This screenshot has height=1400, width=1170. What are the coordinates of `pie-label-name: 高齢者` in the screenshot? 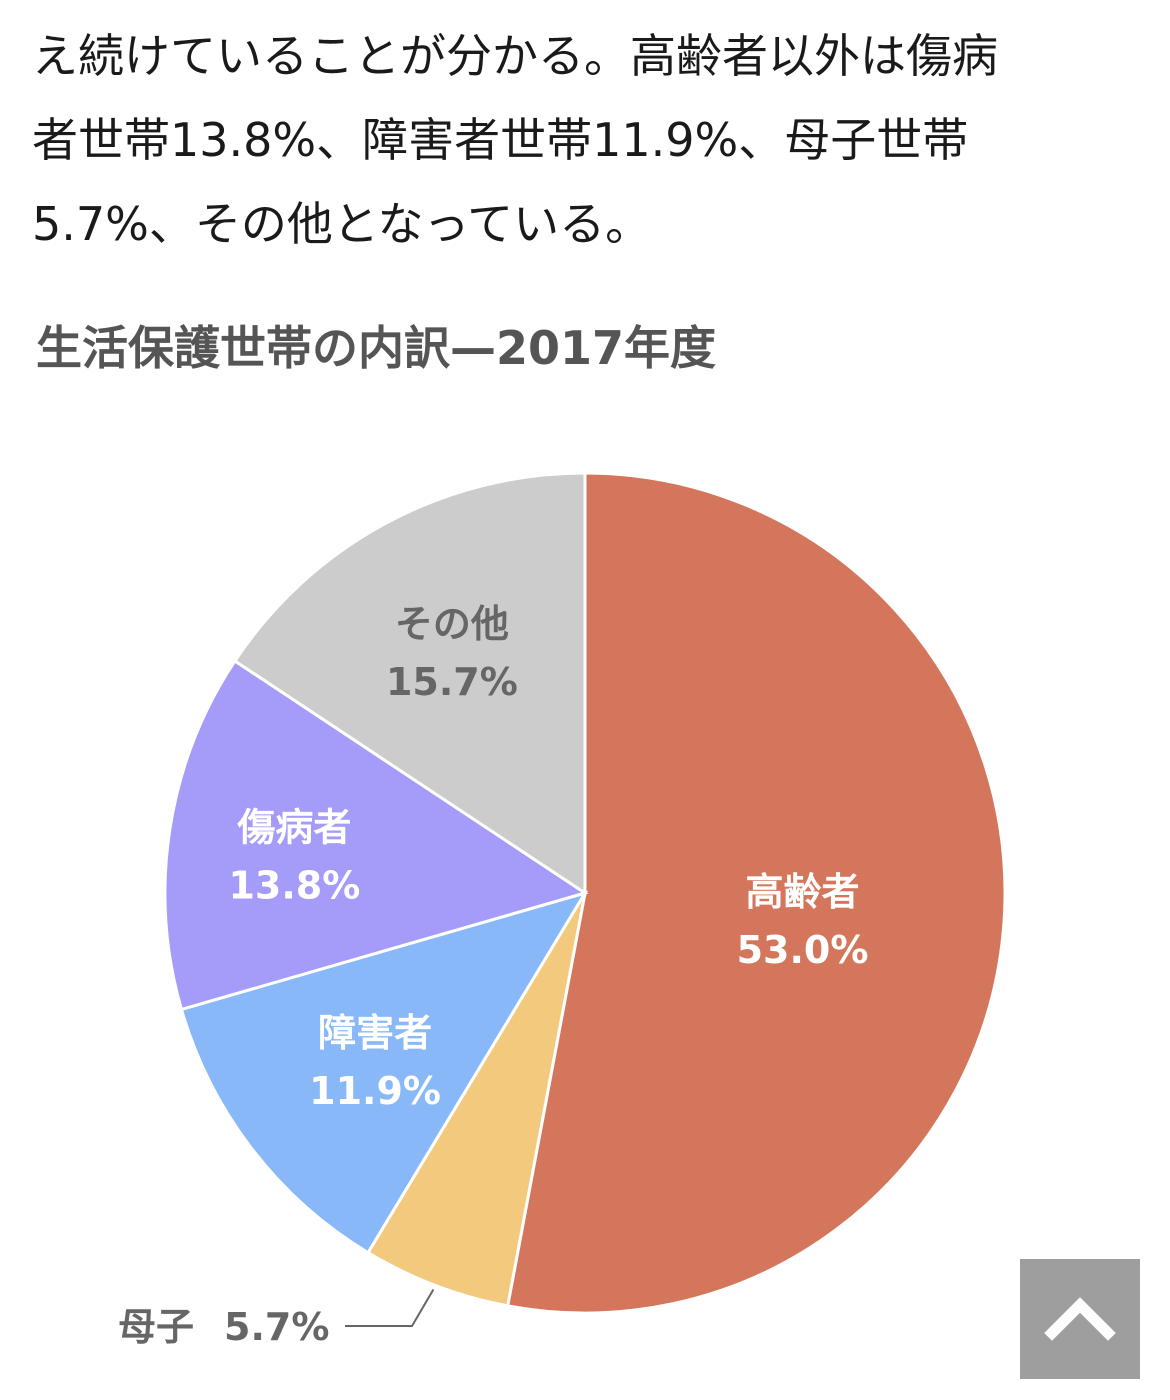 It's located at (802, 892).